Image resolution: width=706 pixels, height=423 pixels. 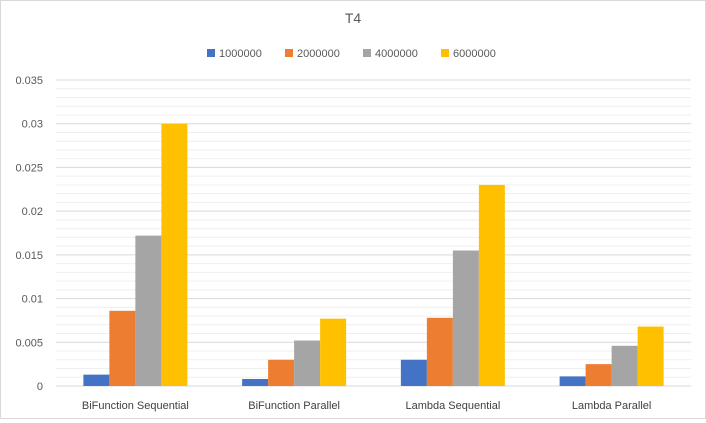 I want to click on x-category-label: BiFunction Sequential, so click(x=135, y=406).